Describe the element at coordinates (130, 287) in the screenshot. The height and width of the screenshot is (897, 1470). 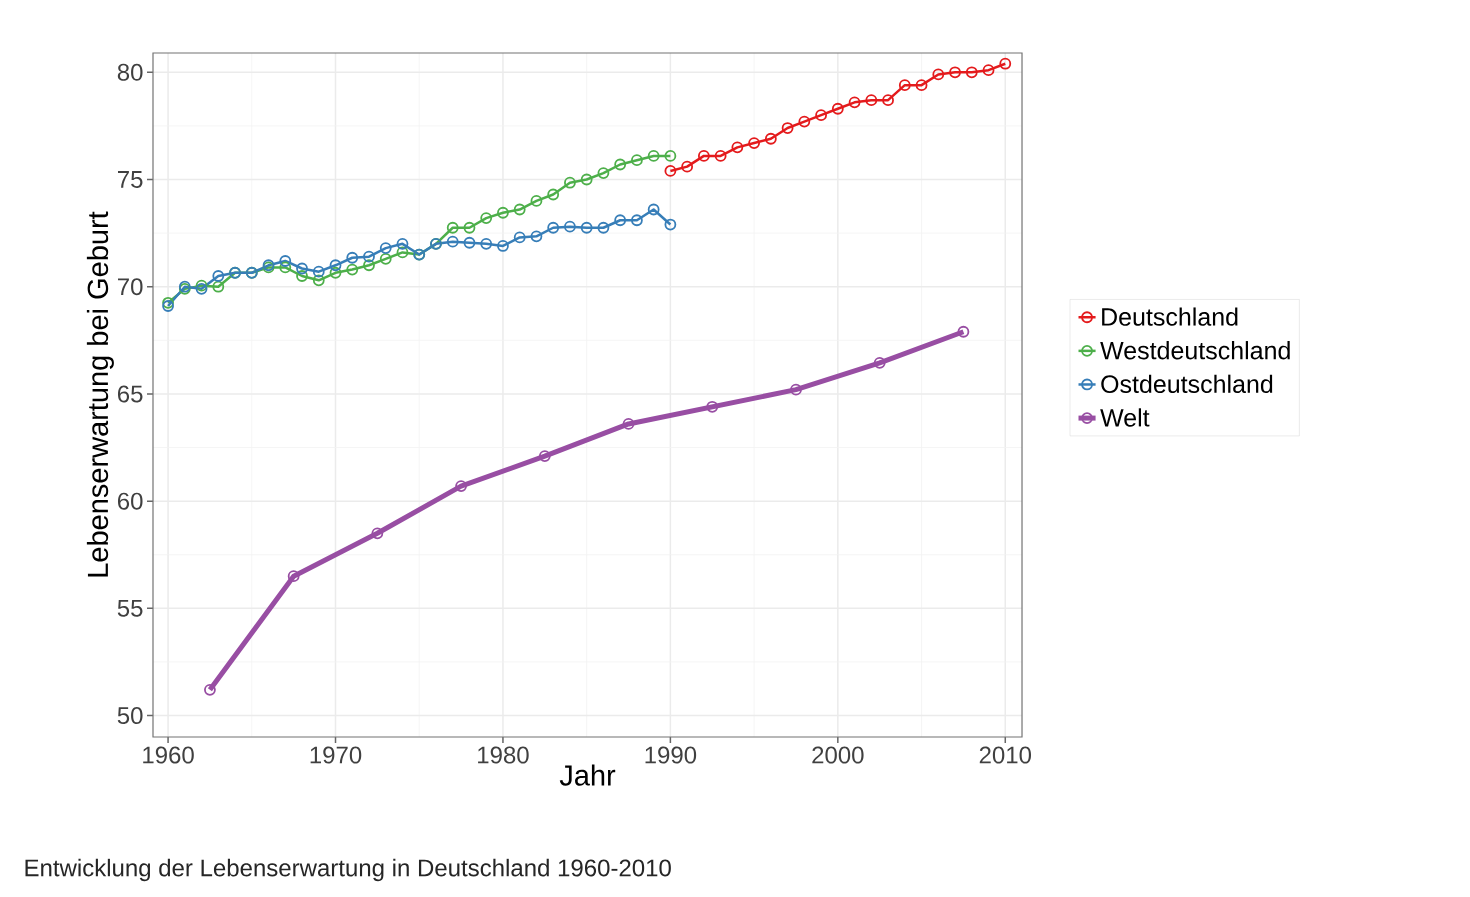
I see `y-tick-label: 70` at that location.